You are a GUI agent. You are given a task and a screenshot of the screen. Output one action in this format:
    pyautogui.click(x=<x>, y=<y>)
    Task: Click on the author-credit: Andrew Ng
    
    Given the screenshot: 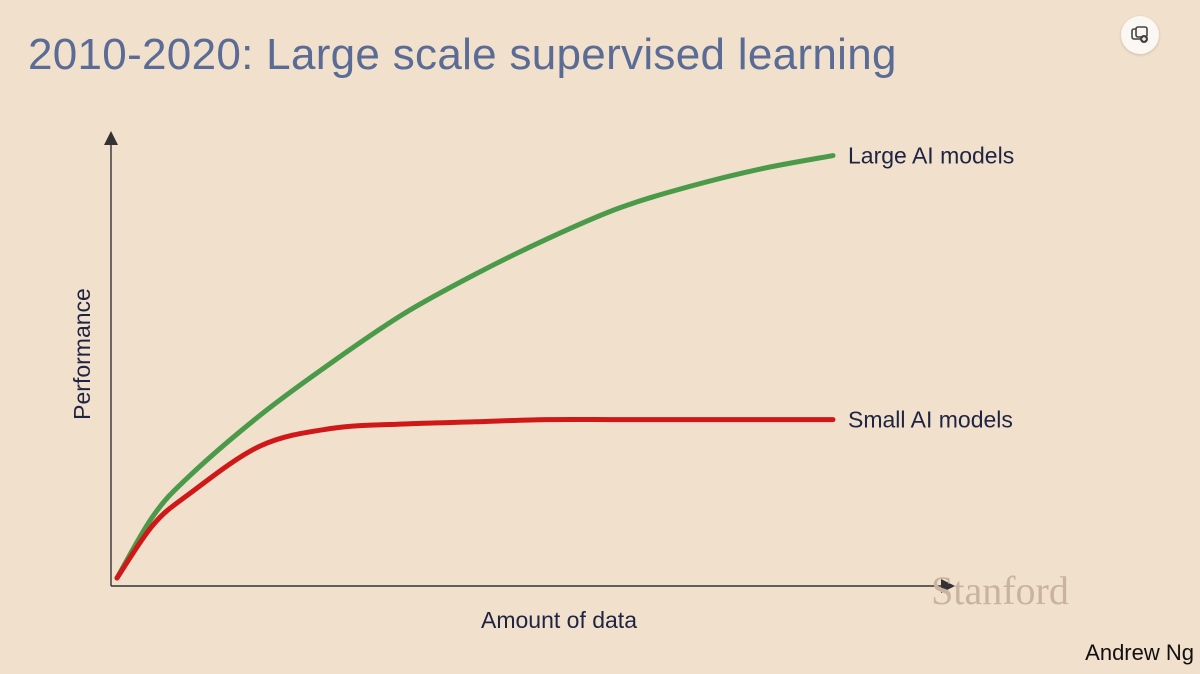 What is the action you would take?
    pyautogui.click(x=1139, y=652)
    